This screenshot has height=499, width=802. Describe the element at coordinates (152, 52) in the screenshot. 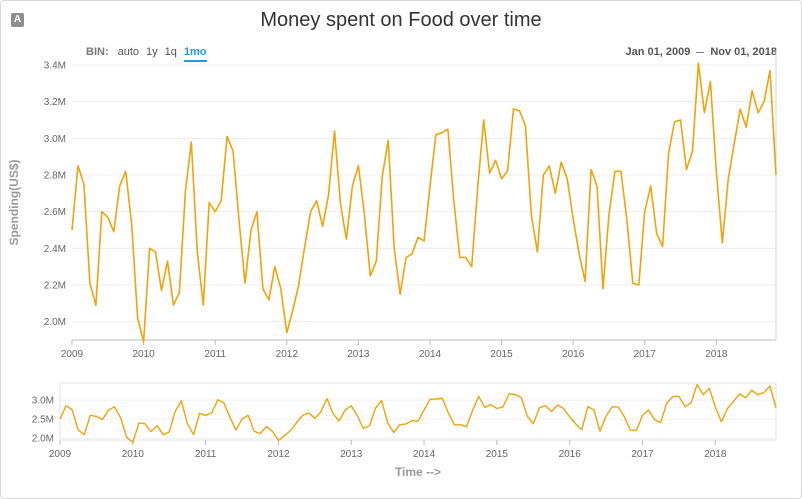

I see `bin-option-1y: 1y` at that location.